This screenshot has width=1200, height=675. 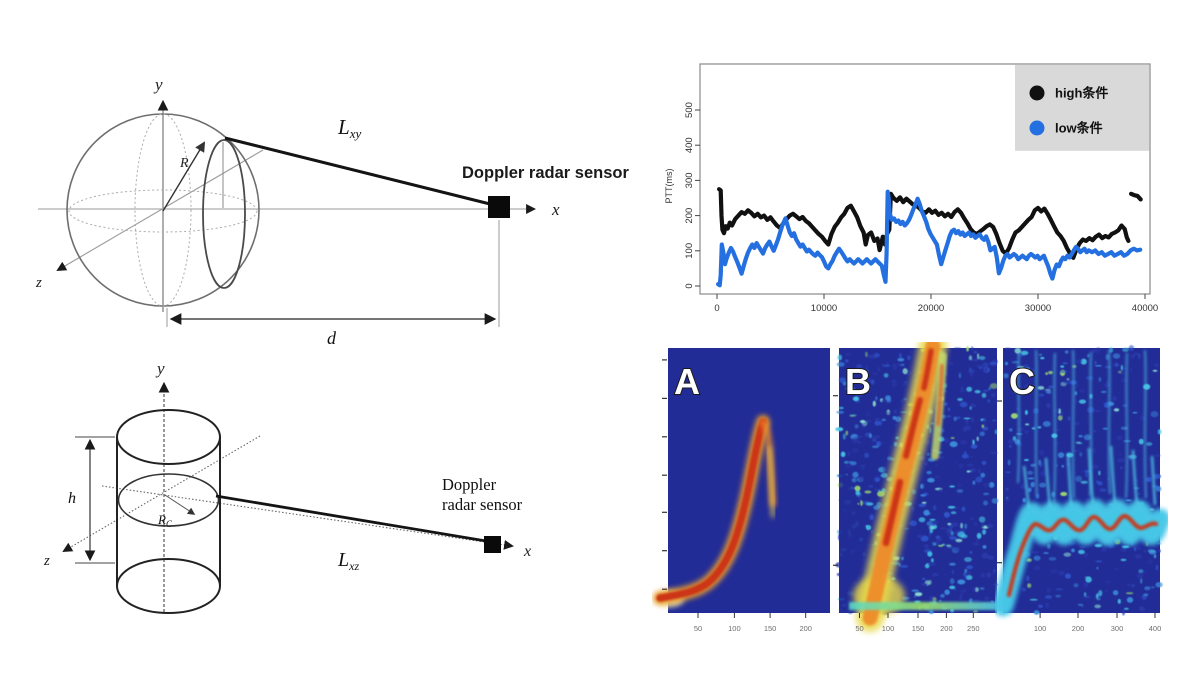 I want to click on cylinder-radius-arrow, so click(x=180, y=504).